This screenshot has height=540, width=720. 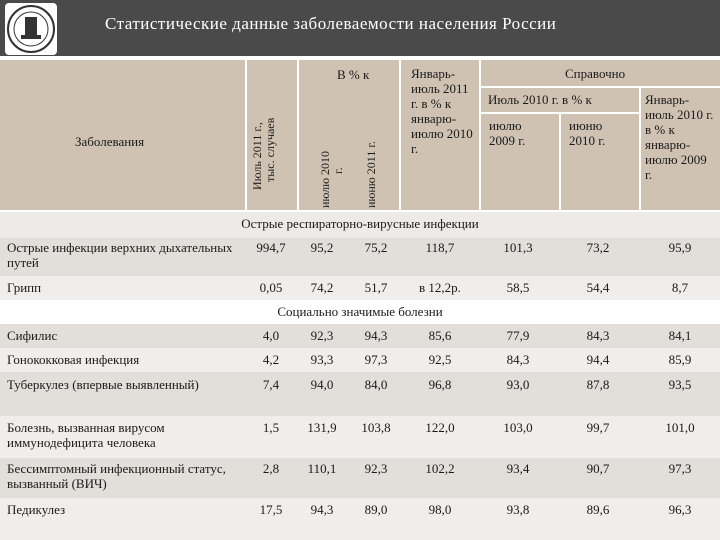 What do you see at coordinates (680, 335) in the screenshot?
I see `table-cell: 84,1` at bounding box center [680, 335].